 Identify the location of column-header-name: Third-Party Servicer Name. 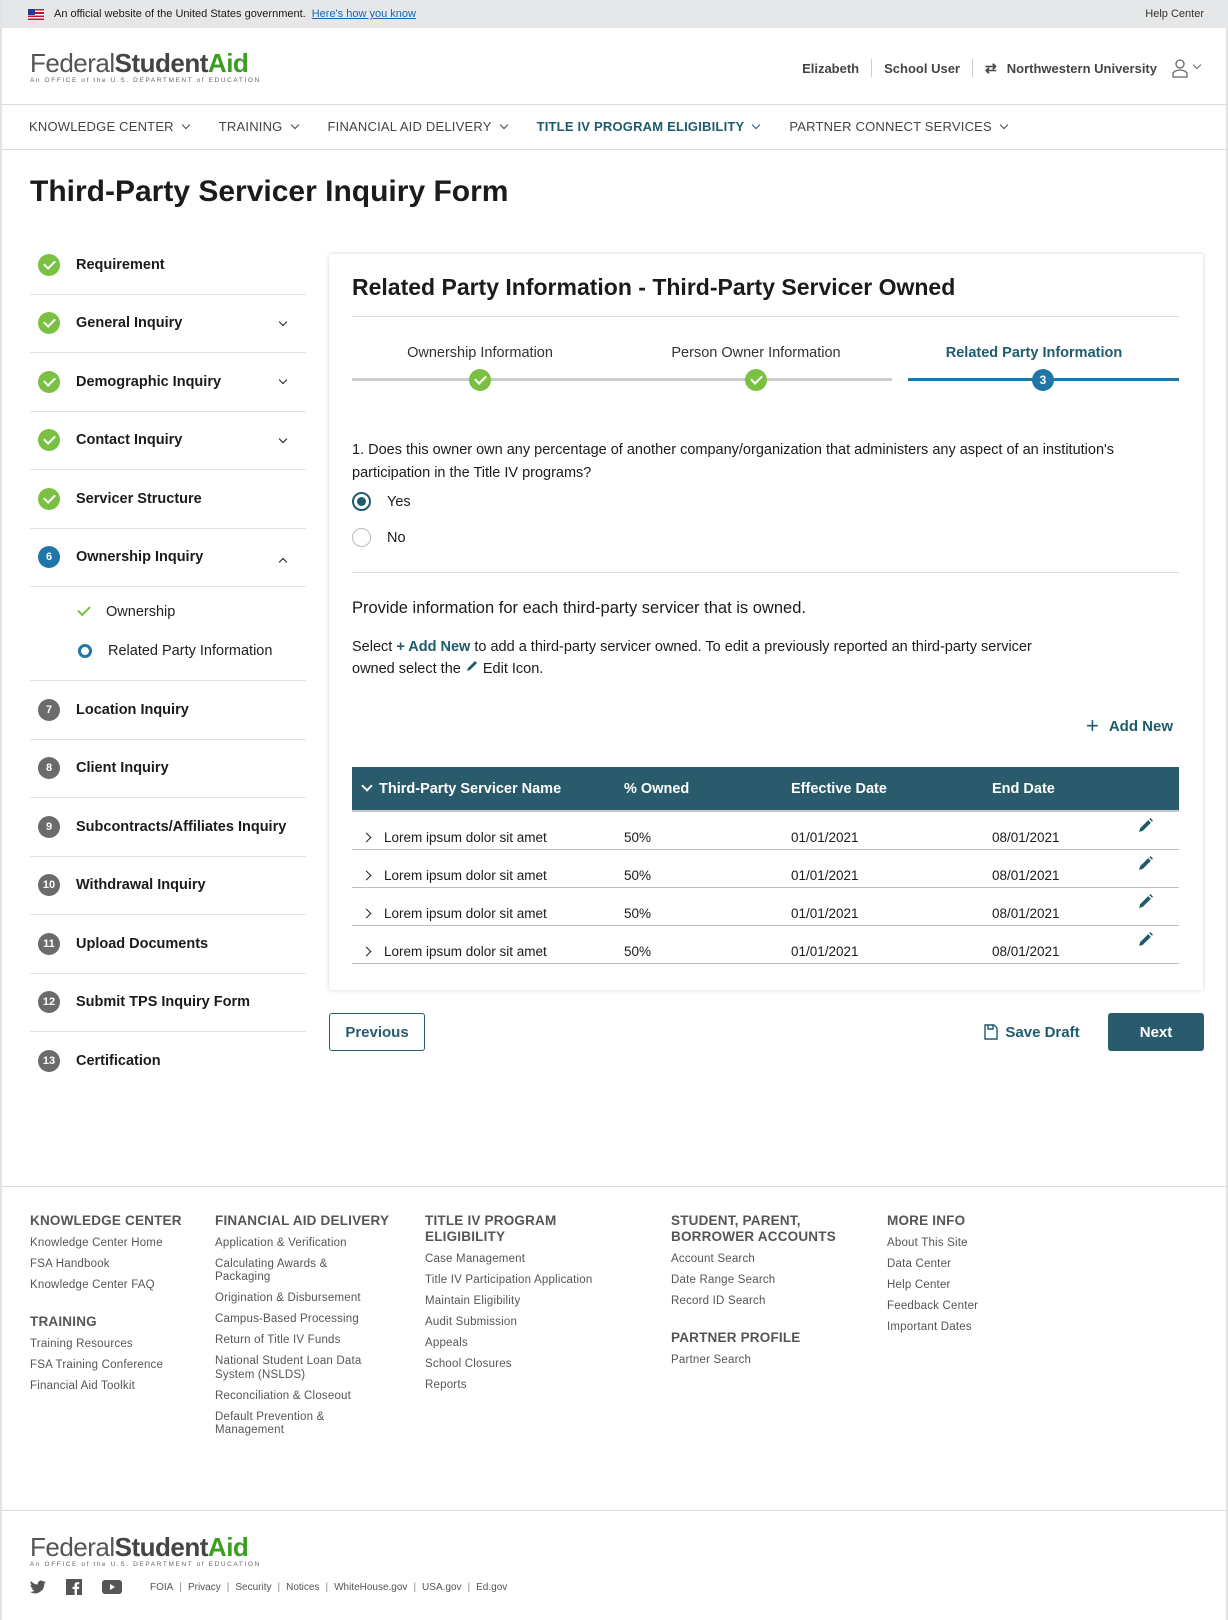
(488, 788).